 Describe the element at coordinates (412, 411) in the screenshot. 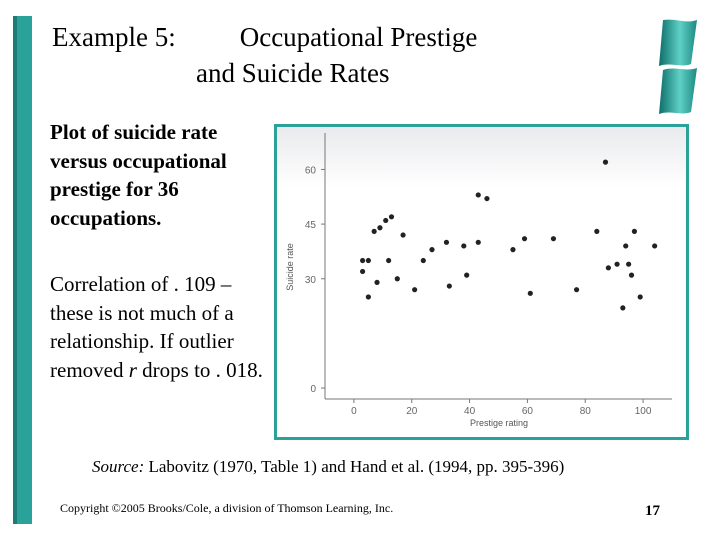

I see `x-tick-label: 20` at that location.